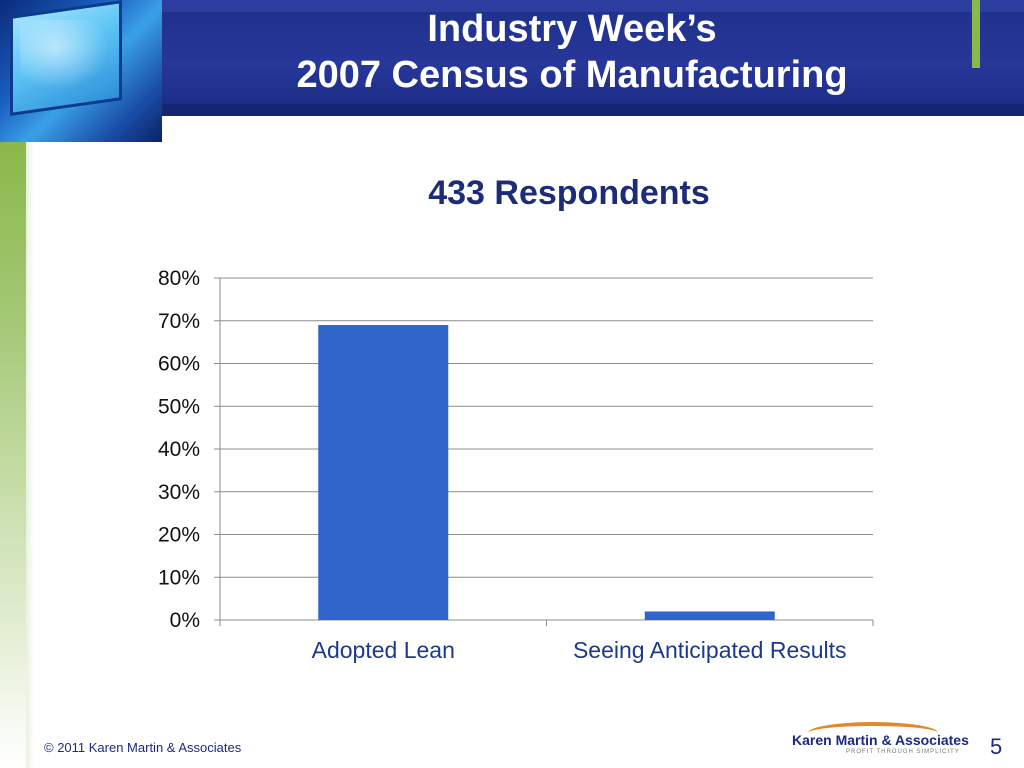 The height and width of the screenshot is (768, 1024). What do you see at coordinates (143, 747) in the screenshot?
I see `copyright-text: © 2011 Karen Martin & Associates` at bounding box center [143, 747].